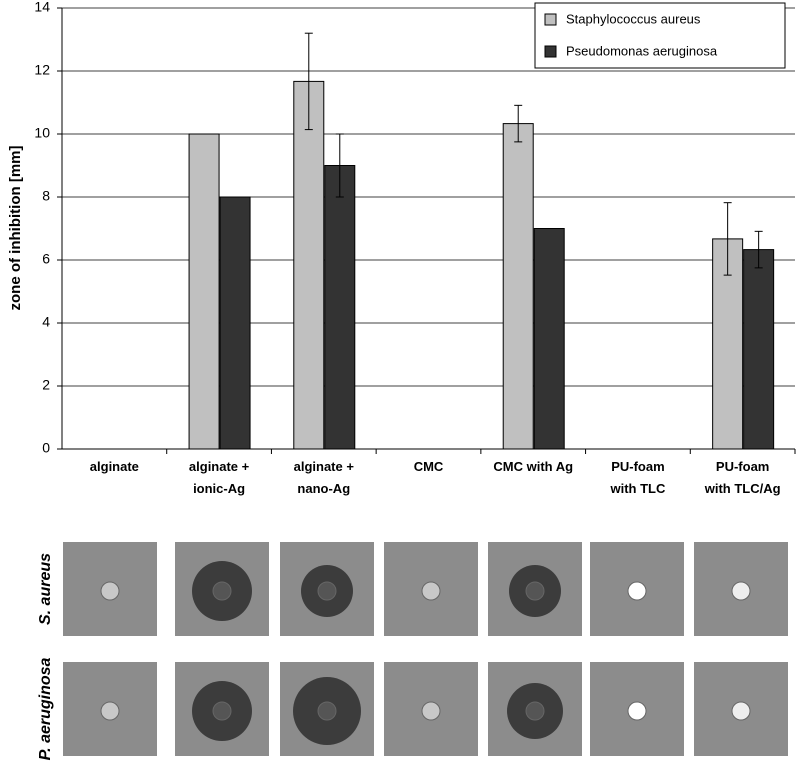 Image resolution: width=798 pixels, height=771 pixels. I want to click on y-tick-label: 0, so click(46, 448).